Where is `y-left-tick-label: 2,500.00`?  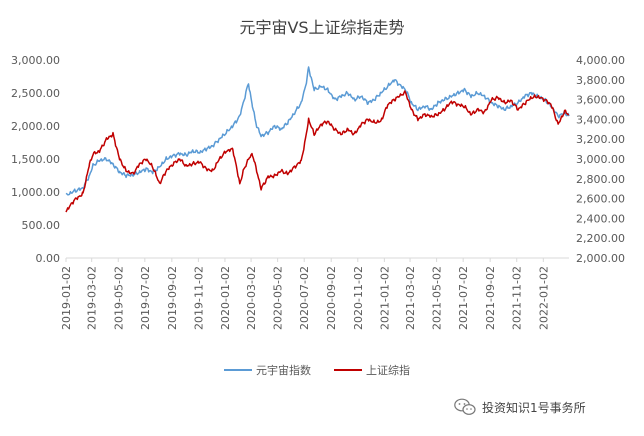 y-left-tick-label: 2,500.00 is located at coordinates (35, 93).